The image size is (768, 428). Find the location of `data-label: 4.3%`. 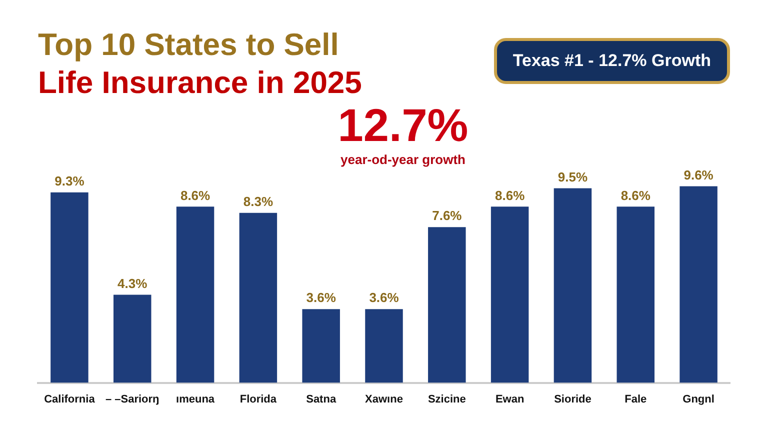

data-label: 4.3% is located at coordinates (133, 283).